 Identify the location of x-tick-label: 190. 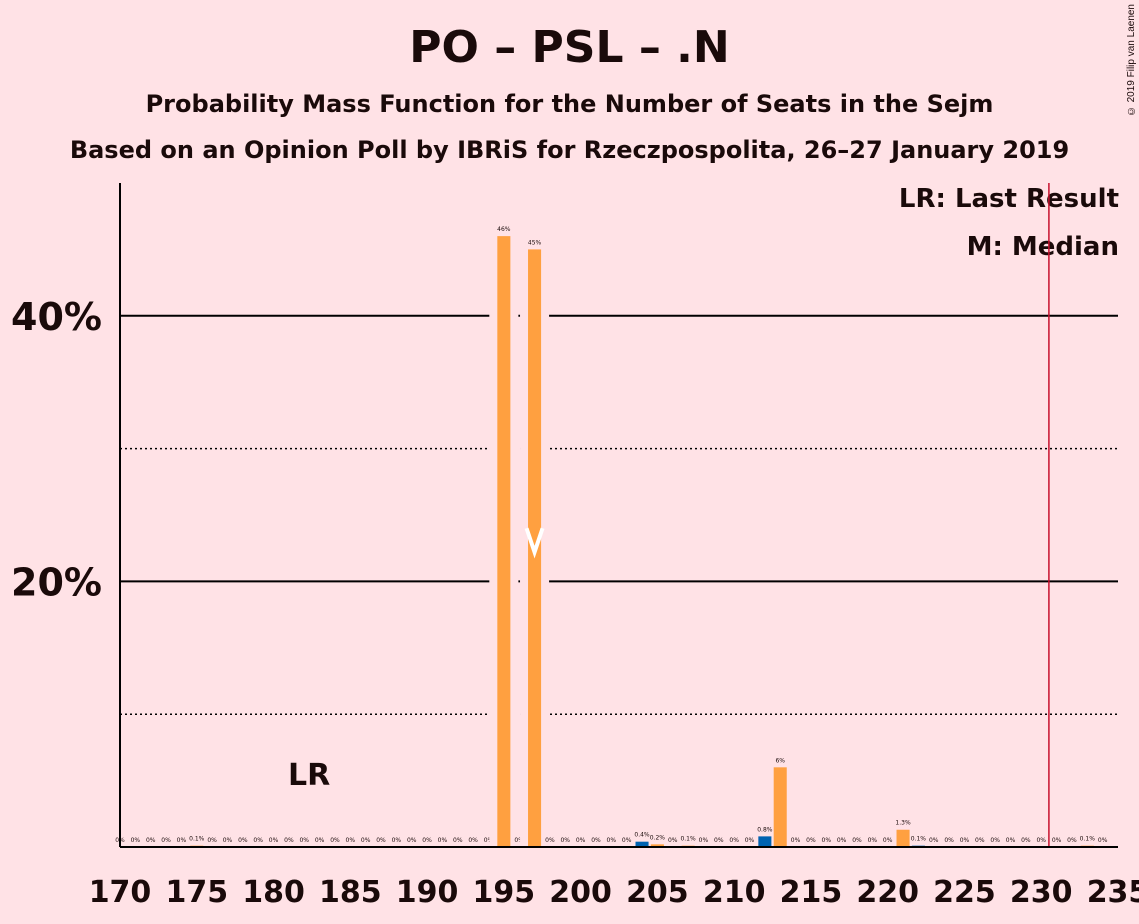
(427, 892).